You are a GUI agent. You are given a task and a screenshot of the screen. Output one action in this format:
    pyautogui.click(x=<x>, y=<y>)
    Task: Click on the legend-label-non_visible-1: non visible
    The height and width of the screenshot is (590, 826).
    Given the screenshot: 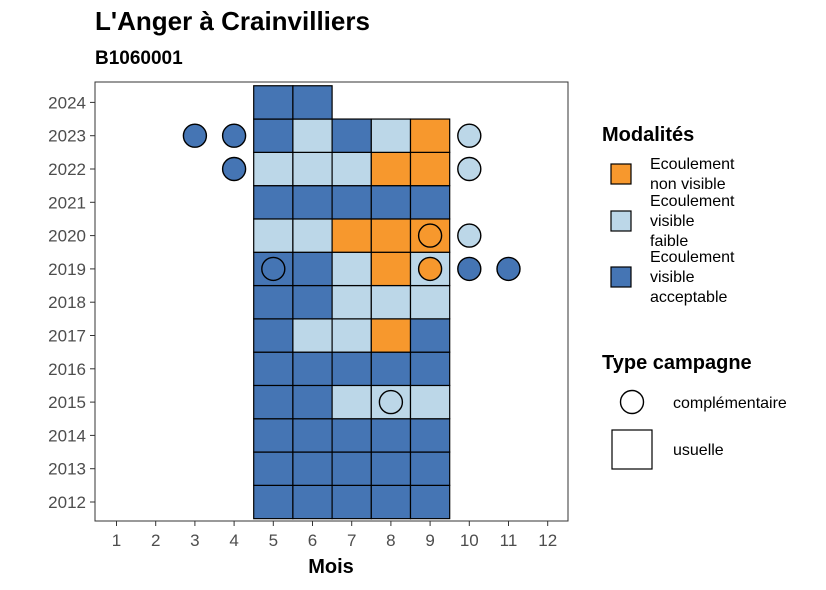 What is the action you would take?
    pyautogui.click(x=688, y=184)
    